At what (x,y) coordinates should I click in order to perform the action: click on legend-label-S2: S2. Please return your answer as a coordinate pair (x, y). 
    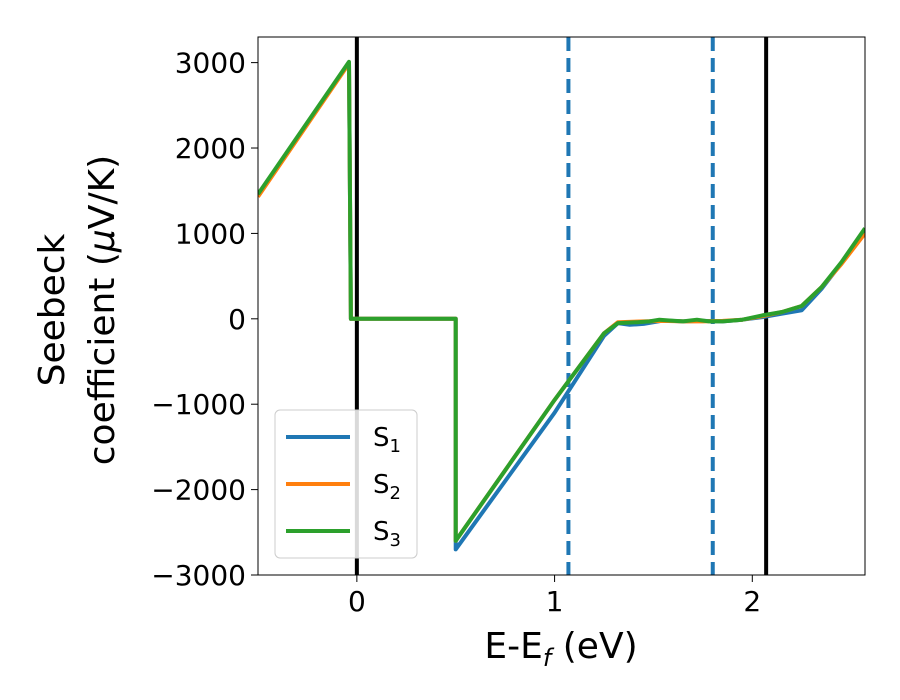
    Looking at the image, I should click on (387, 487).